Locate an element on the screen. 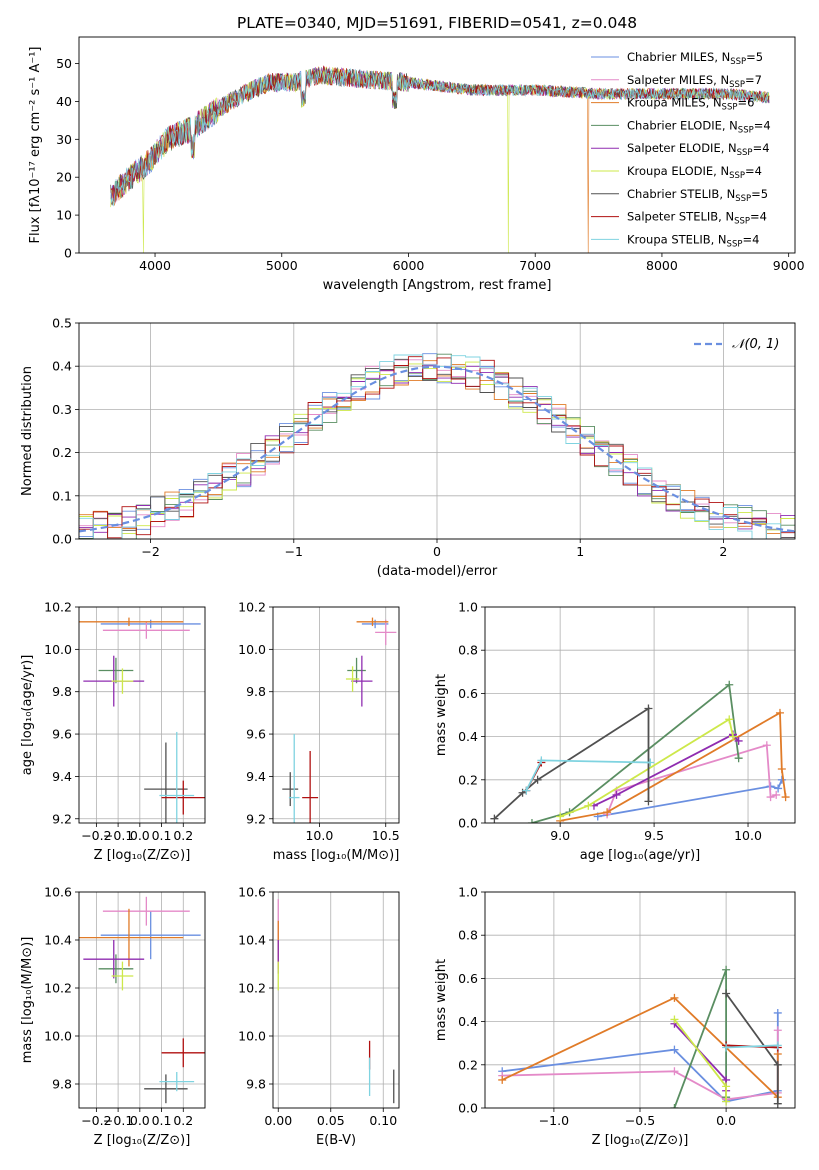 The height and width of the screenshot is (1170, 819). weight-line-chabrier-stelib is located at coordinates (752, 1048).